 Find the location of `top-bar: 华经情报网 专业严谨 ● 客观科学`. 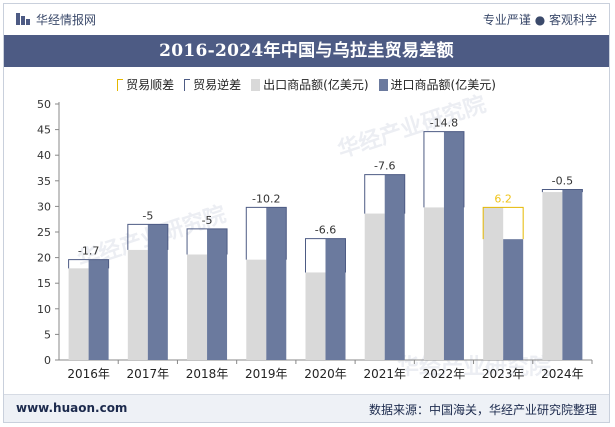

top-bar: 华经情报网 专业严谨 ● 客观科学 is located at coordinates (306, 19).